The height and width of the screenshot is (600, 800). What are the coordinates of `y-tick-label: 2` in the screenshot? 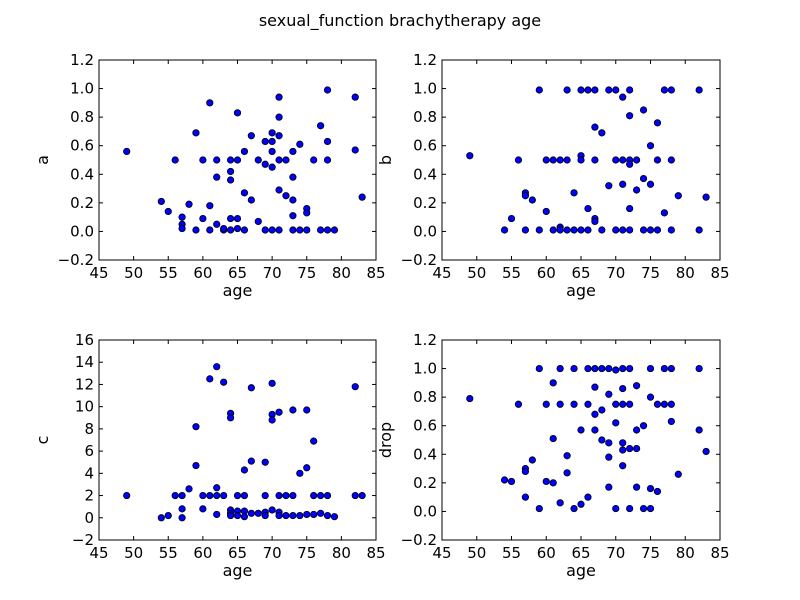 It's located at (89, 496).